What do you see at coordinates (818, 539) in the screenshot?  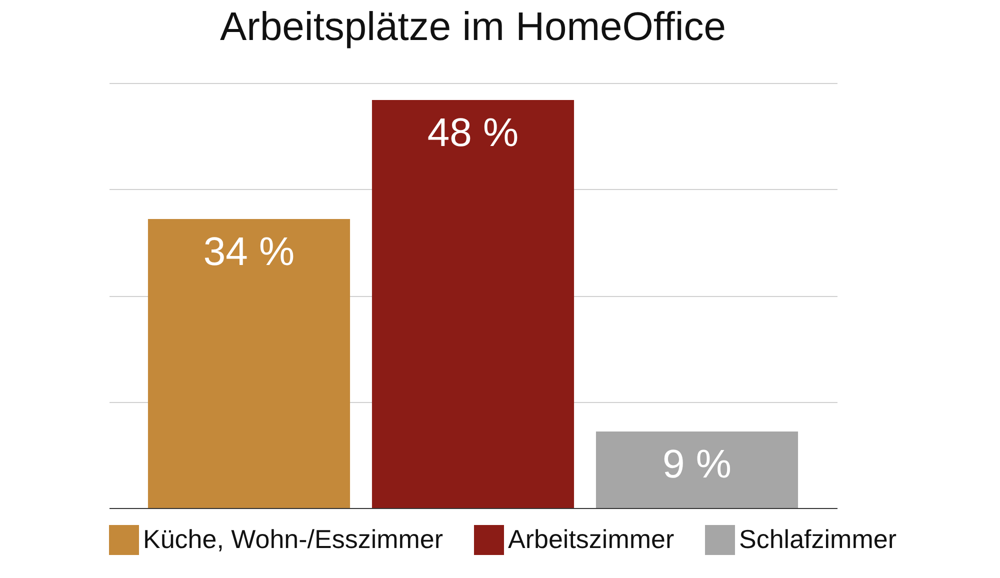 I see `legend-label: Schlafzimmer` at bounding box center [818, 539].